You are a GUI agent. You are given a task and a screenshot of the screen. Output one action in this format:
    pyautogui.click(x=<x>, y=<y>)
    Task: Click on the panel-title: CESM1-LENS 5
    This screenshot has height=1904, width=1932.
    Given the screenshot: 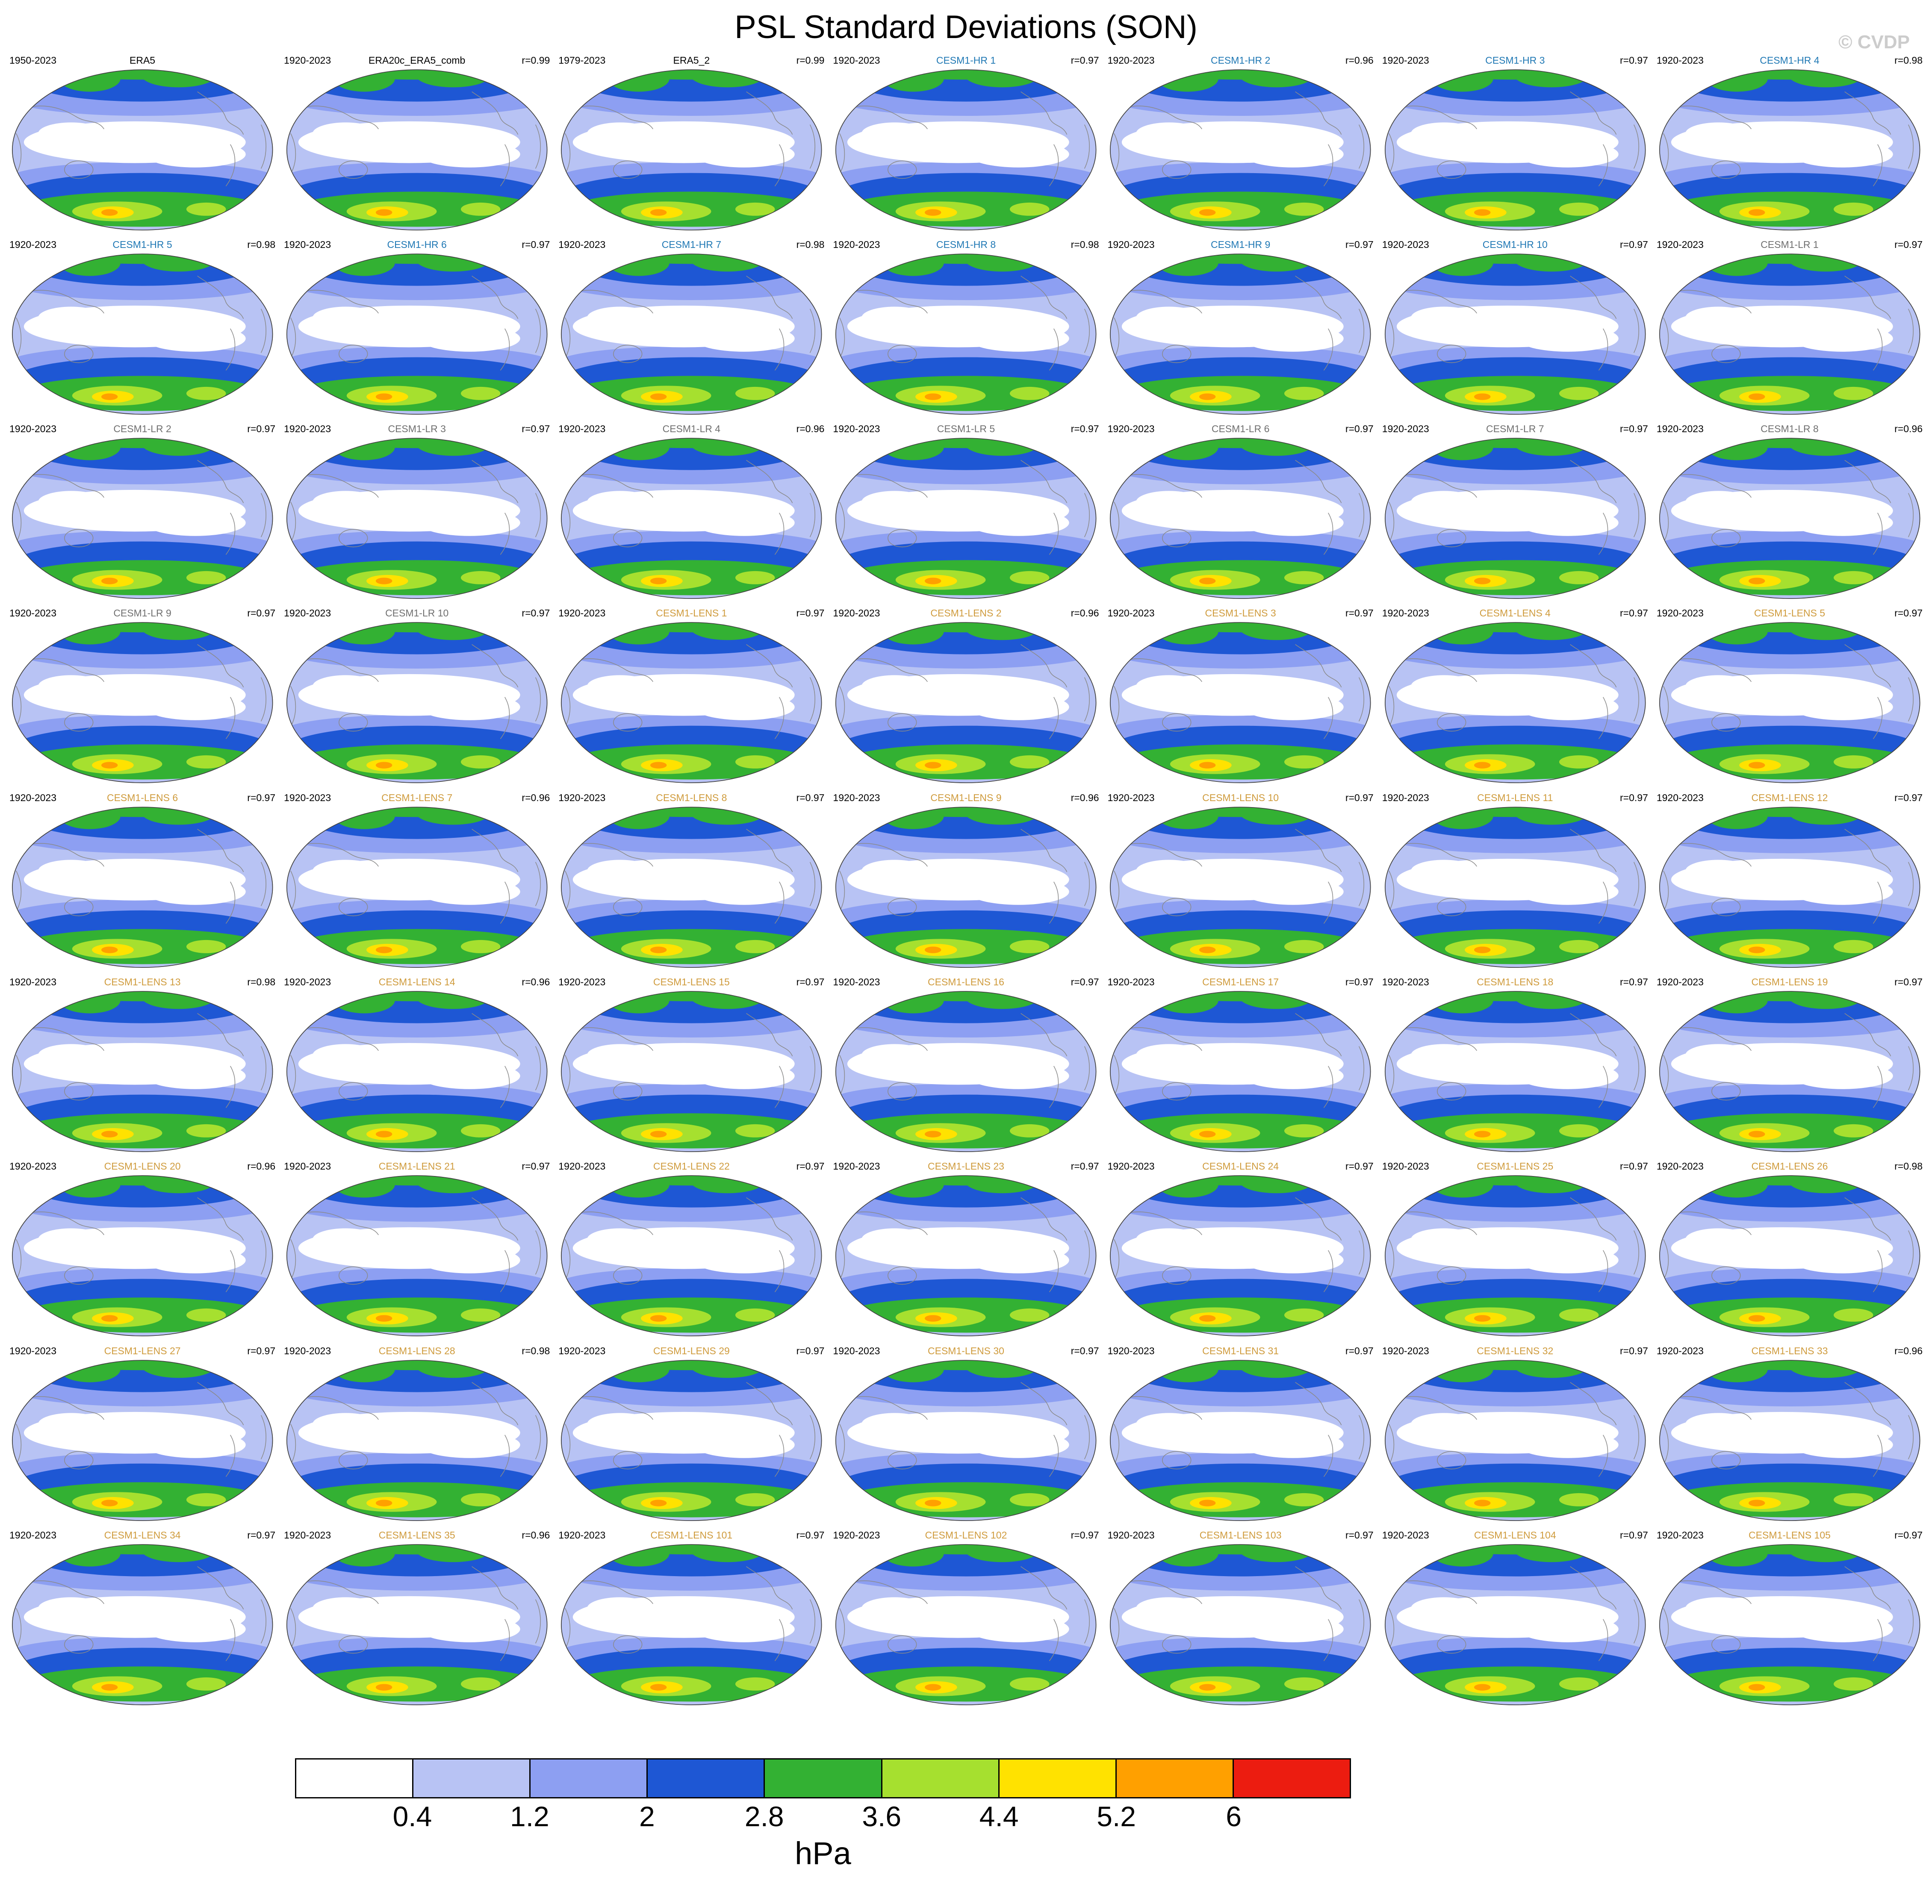 What is the action you would take?
    pyautogui.click(x=1790, y=613)
    